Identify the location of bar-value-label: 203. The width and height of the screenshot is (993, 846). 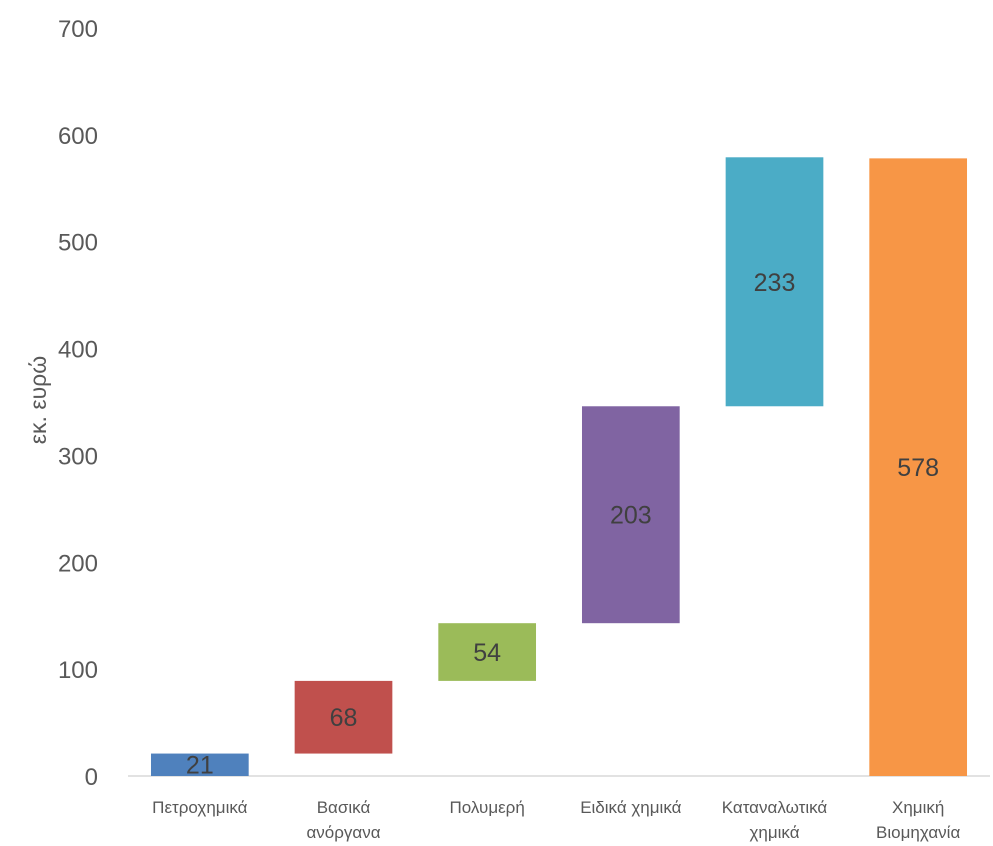
(631, 516).